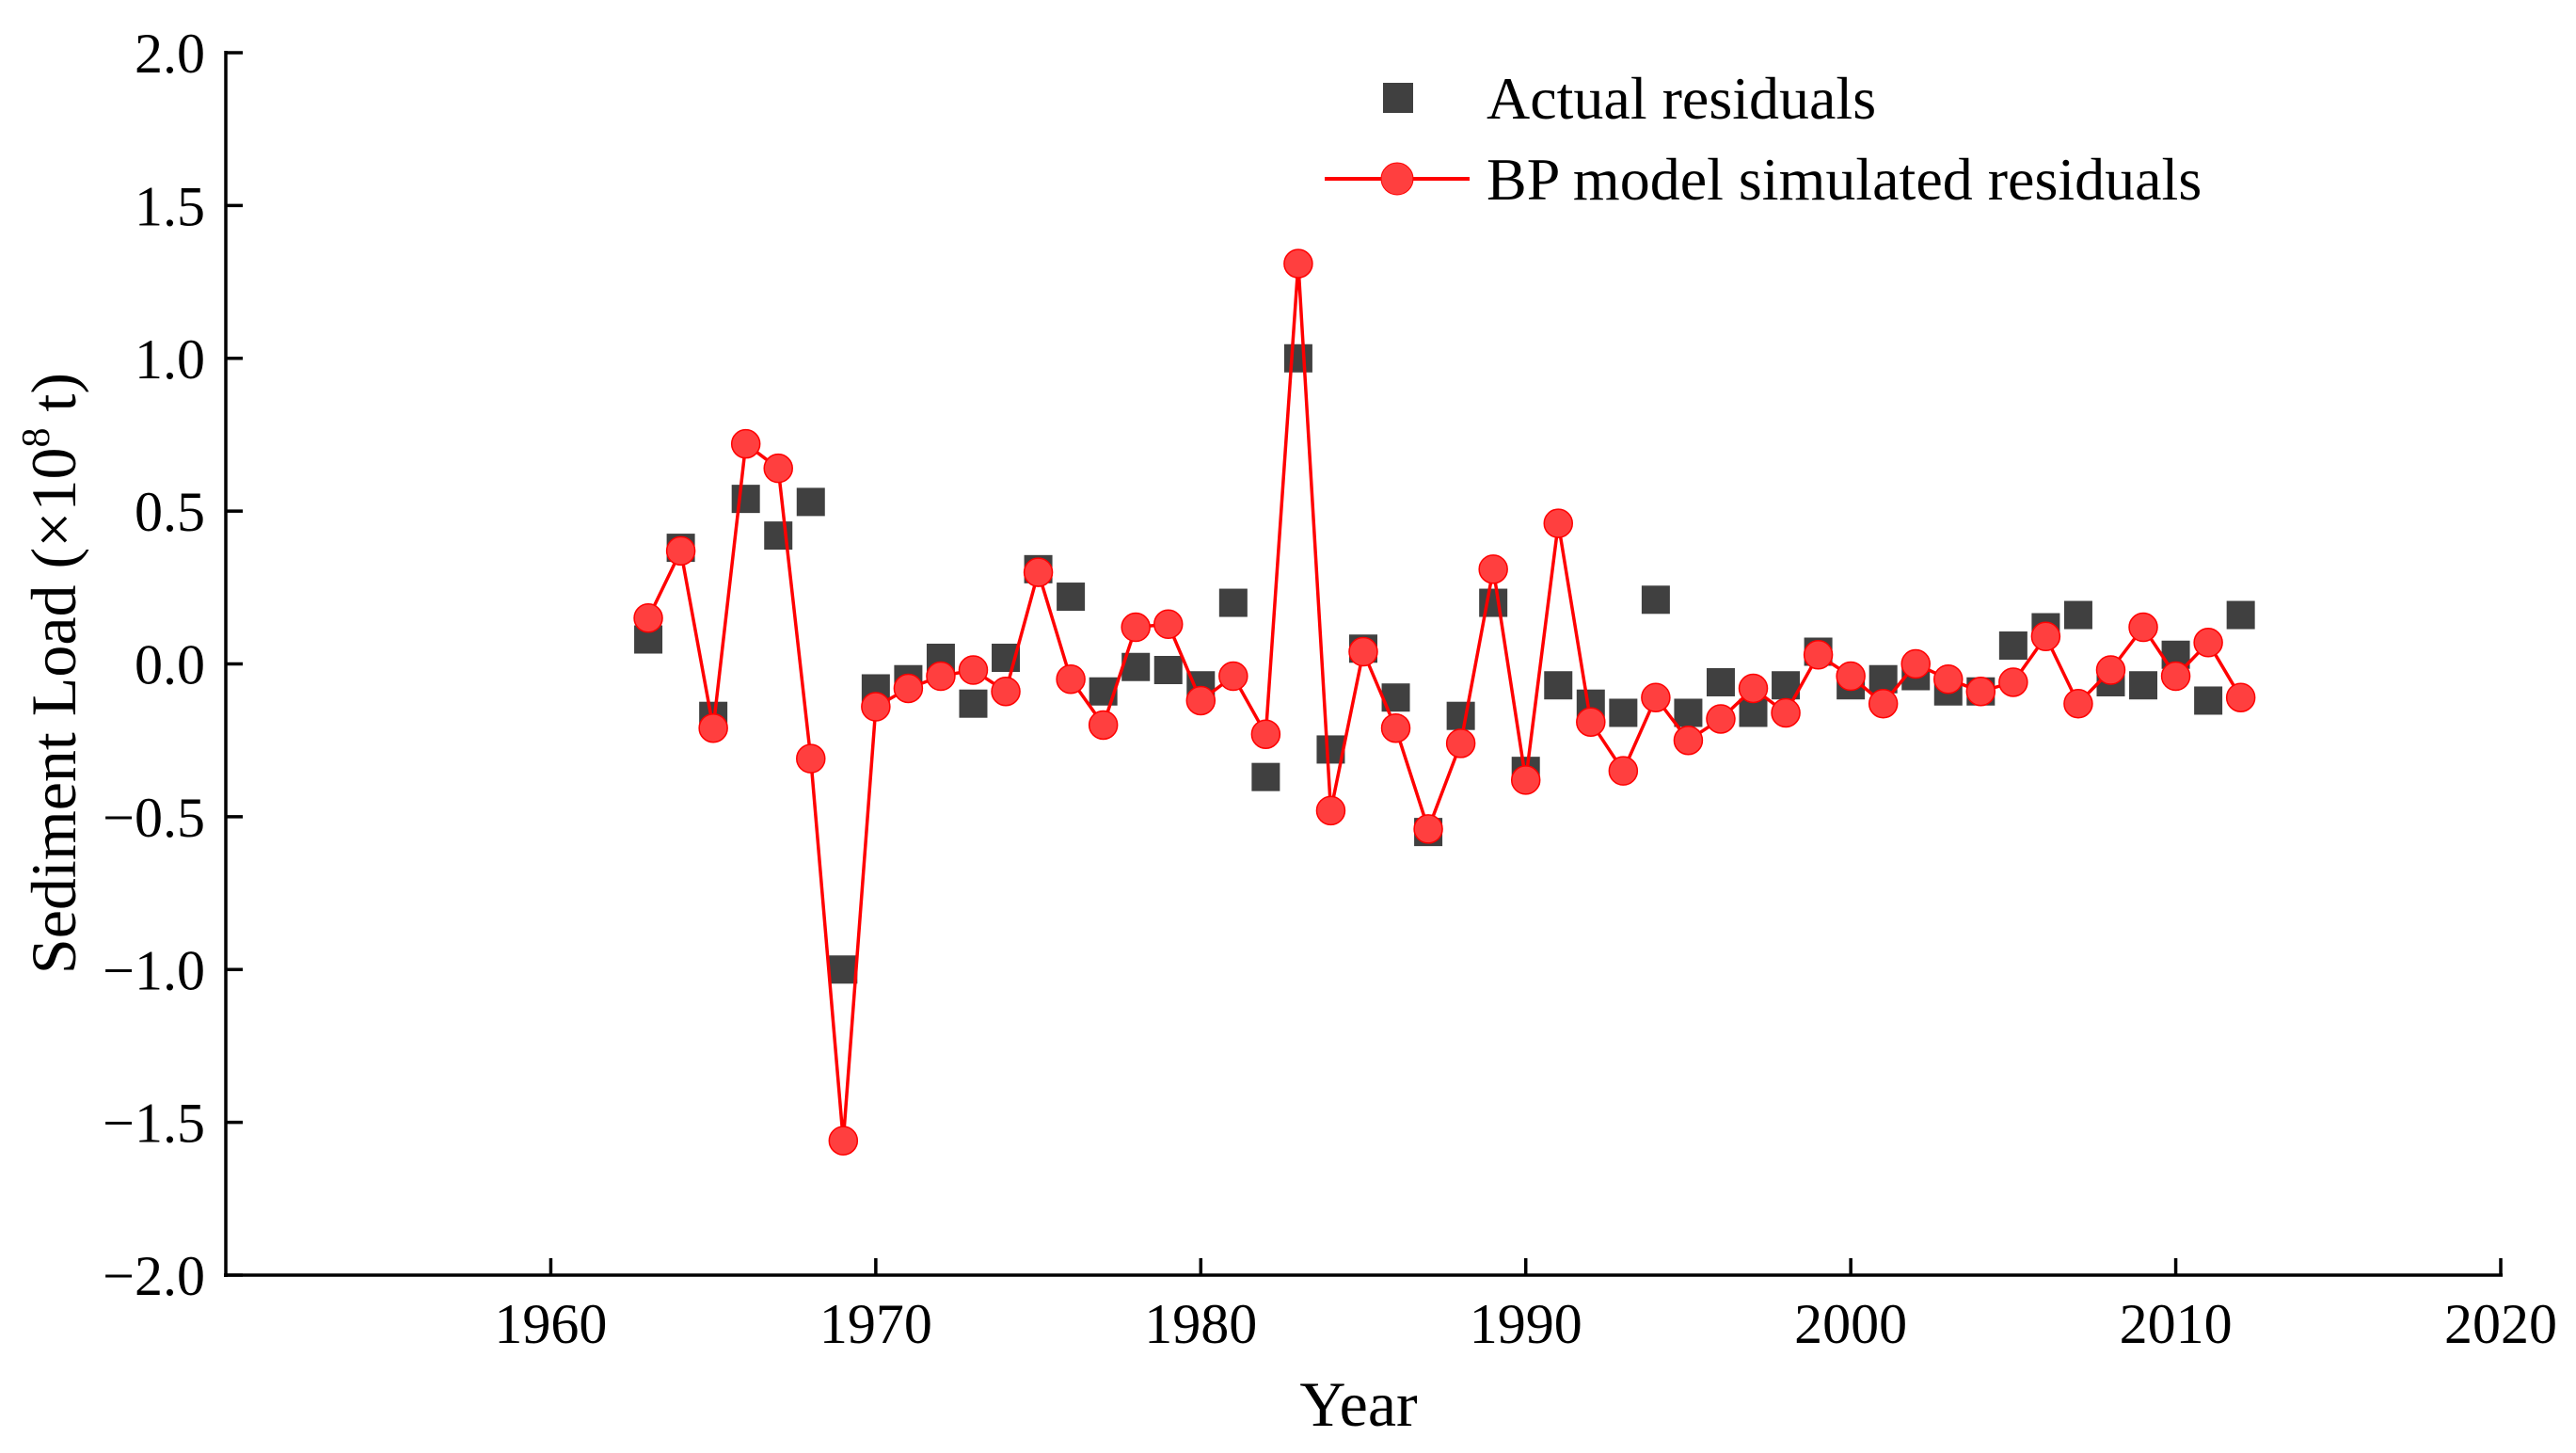  I want to click on x-tick-label: 1990, so click(1526, 1324).